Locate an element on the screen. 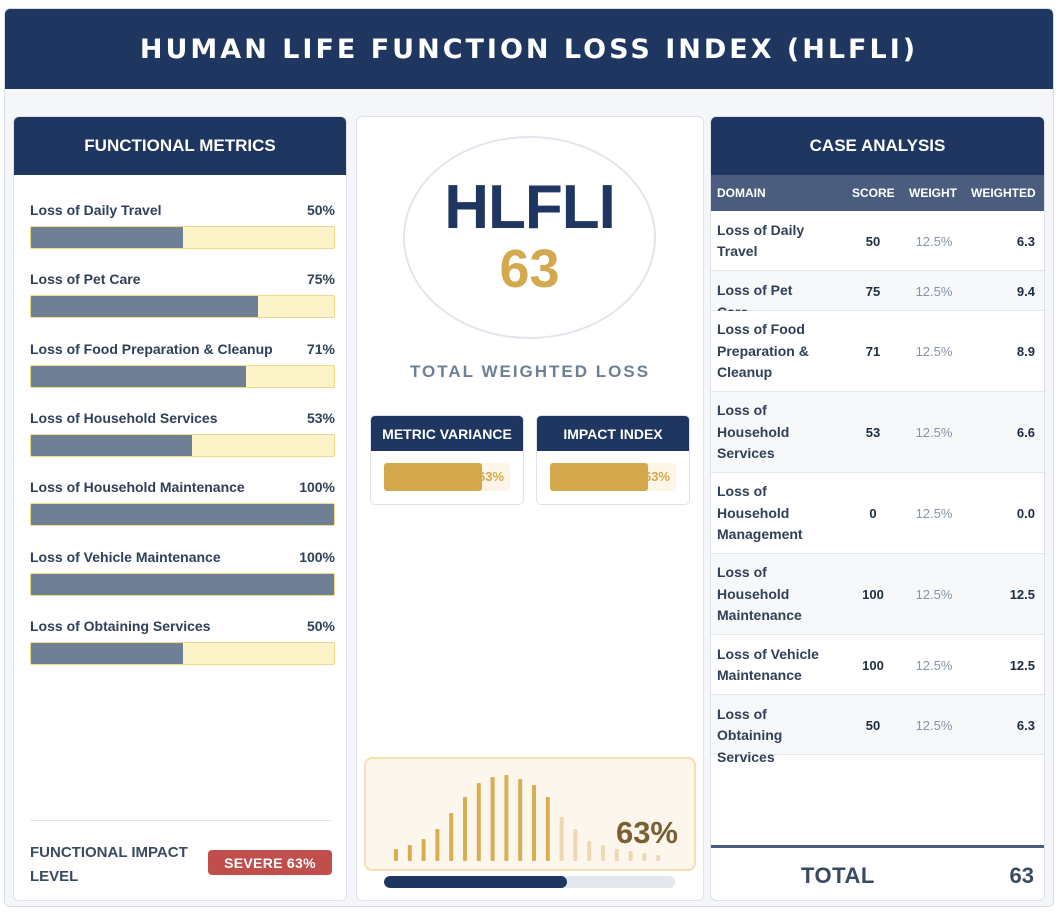  index-score: 63 is located at coordinates (529, 268).